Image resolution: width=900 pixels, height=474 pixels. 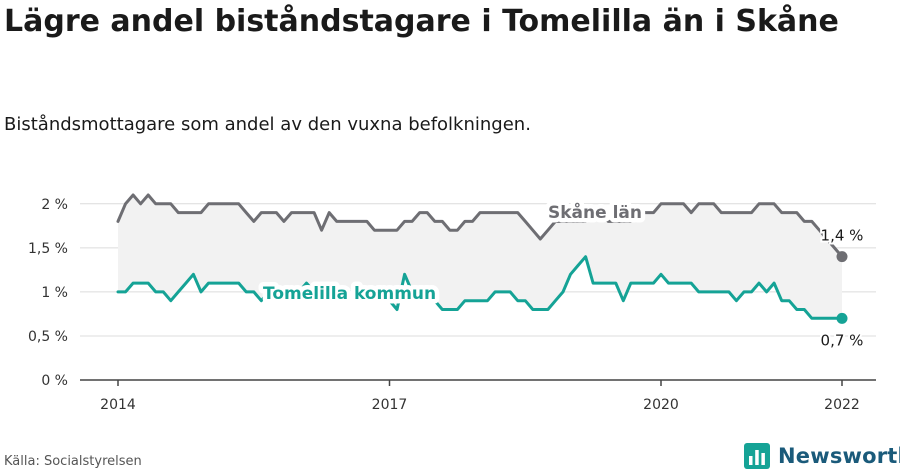 I want to click on y-tick-label: 1 %, so click(x=54, y=293).